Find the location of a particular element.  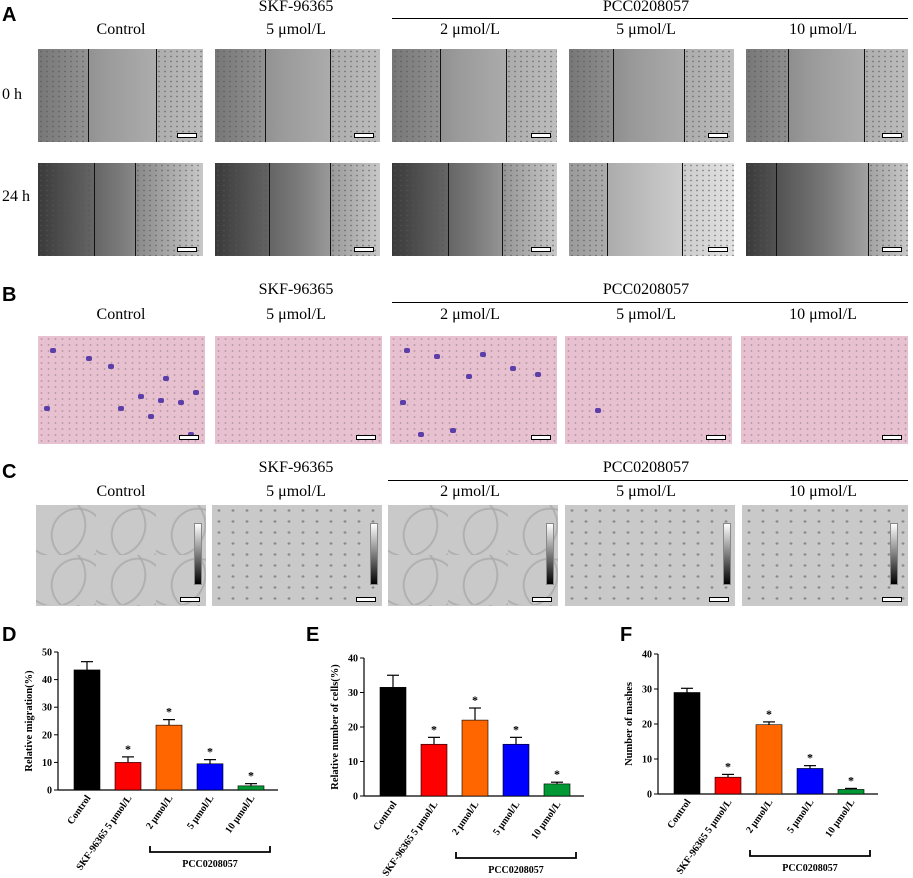

column-header-10-c: 10 μmol/L is located at coordinates (823, 491).